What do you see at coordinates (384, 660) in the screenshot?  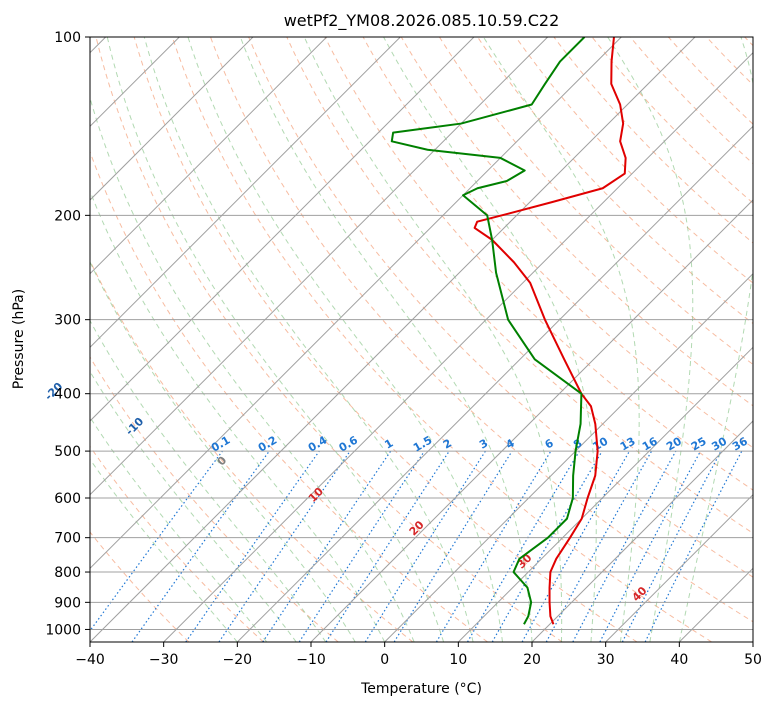 I see `x-tick-label: 0` at bounding box center [384, 660].